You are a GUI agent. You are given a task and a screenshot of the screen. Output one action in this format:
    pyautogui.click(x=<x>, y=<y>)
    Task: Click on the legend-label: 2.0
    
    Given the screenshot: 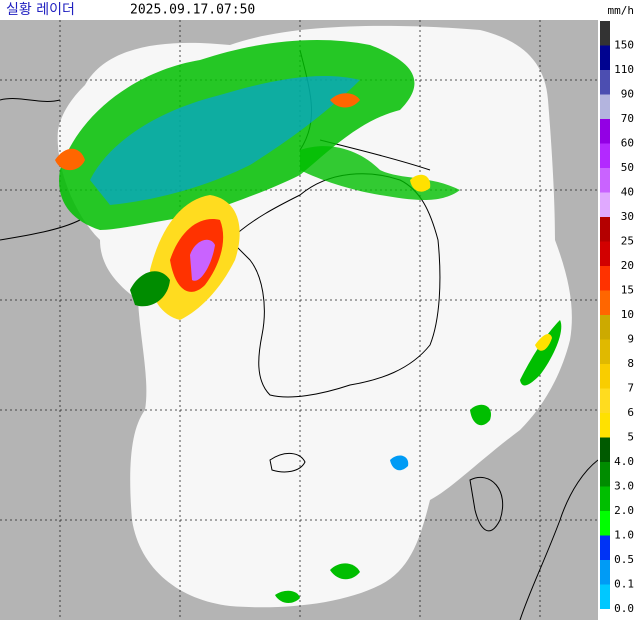 What is the action you would take?
    pyautogui.click(x=624, y=510)
    